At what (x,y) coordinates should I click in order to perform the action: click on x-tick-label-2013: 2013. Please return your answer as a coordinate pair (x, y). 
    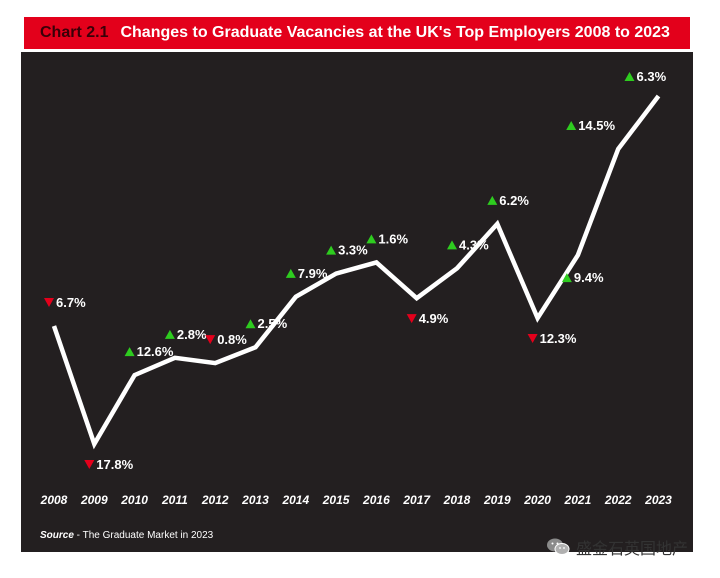
    Looking at the image, I should click on (255, 500).